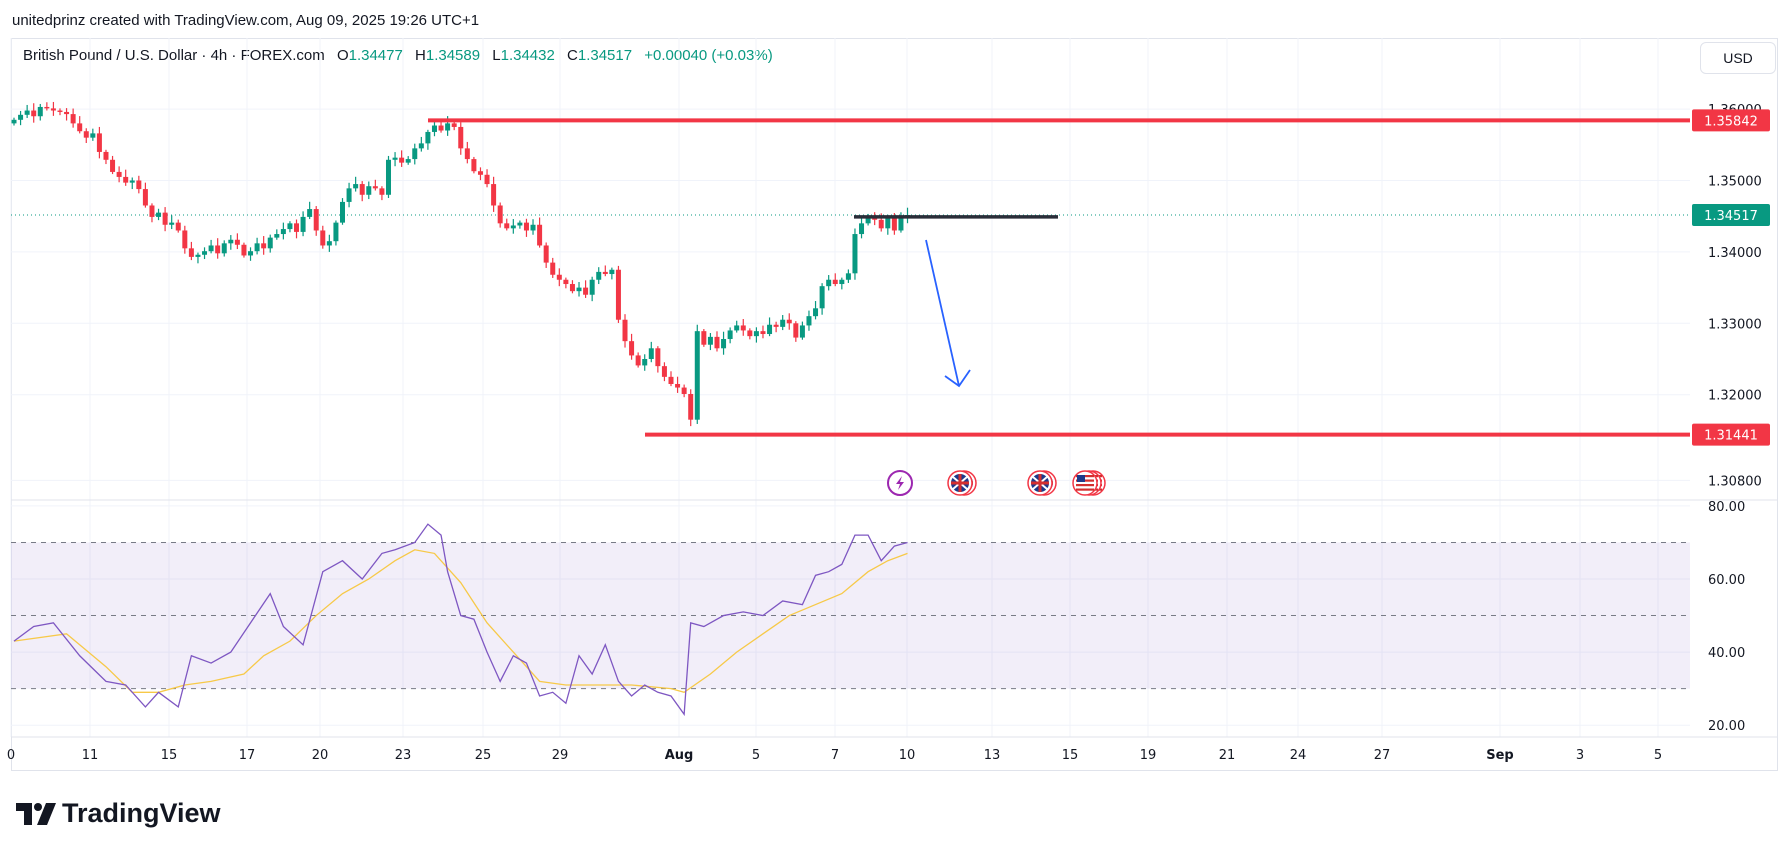 This screenshot has width=1791, height=853. Describe the element at coordinates (679, 755) in the screenshot. I see `time-axis-label: Aug` at that location.